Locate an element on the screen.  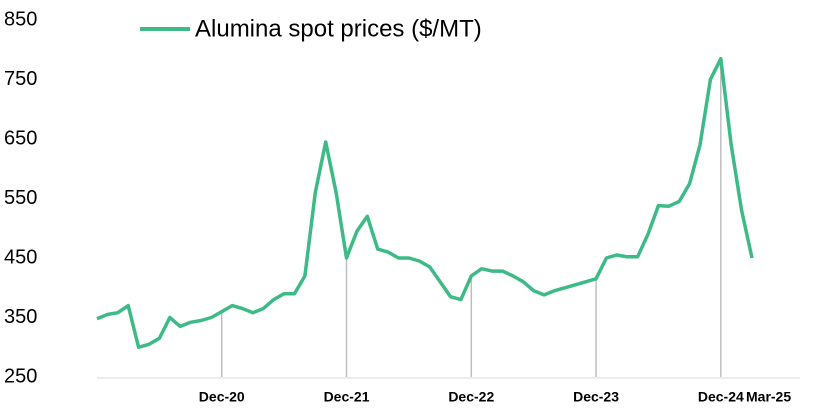
y-tick-label: 250 is located at coordinates (20, 376).